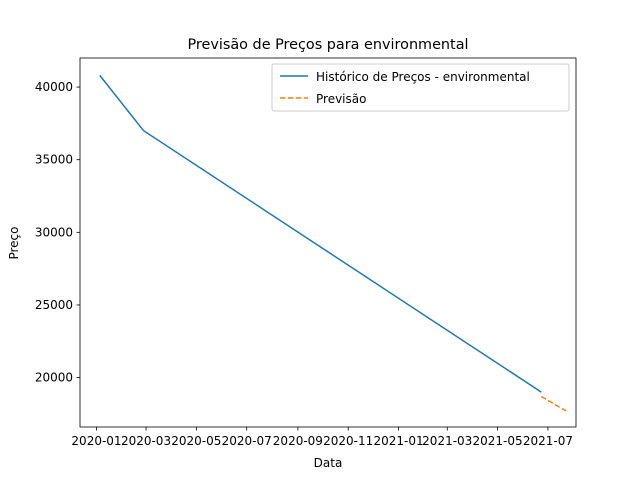 Image resolution: width=640 pixels, height=480 pixels. What do you see at coordinates (196, 441) in the screenshot?
I see `x-tick-label: 2020-05` at bounding box center [196, 441].